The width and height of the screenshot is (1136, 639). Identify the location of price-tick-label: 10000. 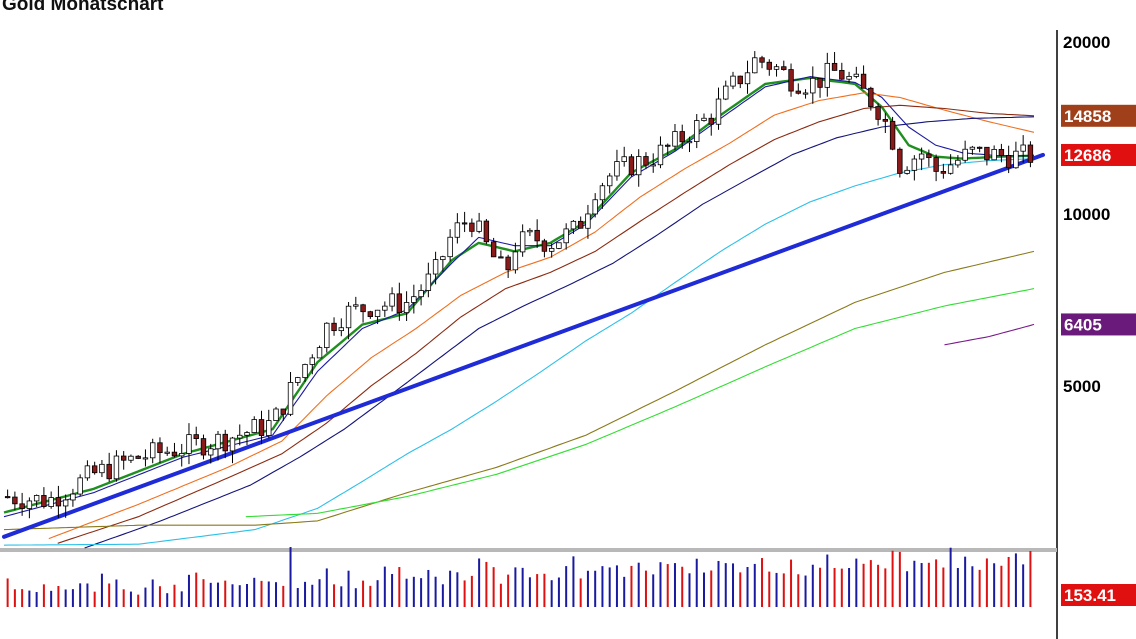
(1086, 214).